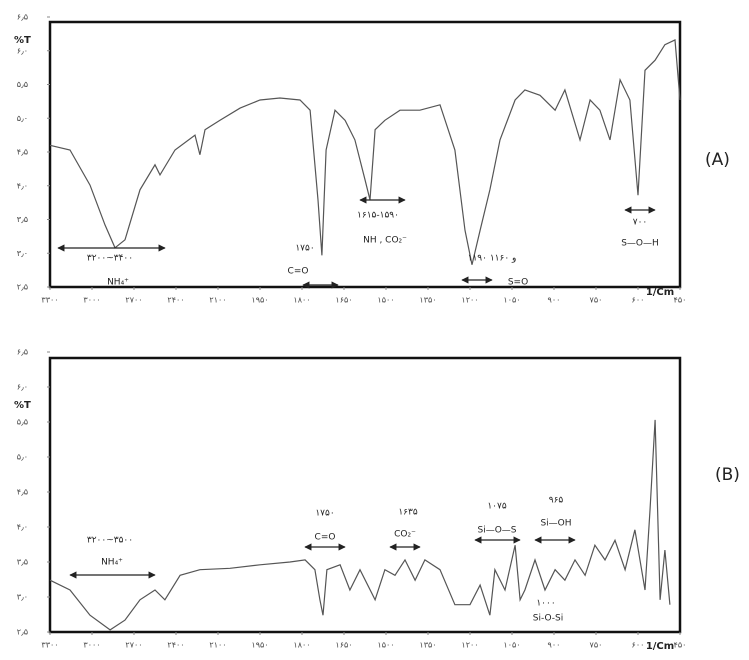 The image size is (749, 660). What do you see at coordinates (518, 283) in the screenshot?
I see `annotation: S=O` at bounding box center [518, 283].